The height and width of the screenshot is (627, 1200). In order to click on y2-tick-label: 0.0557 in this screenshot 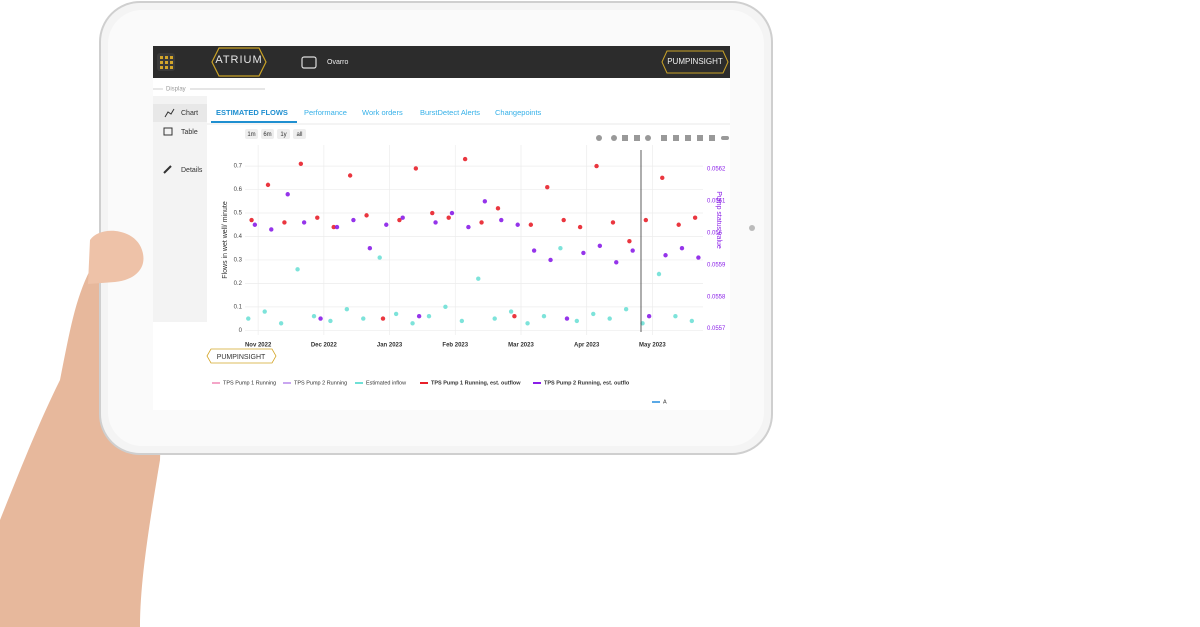, I will do `click(716, 329)`.